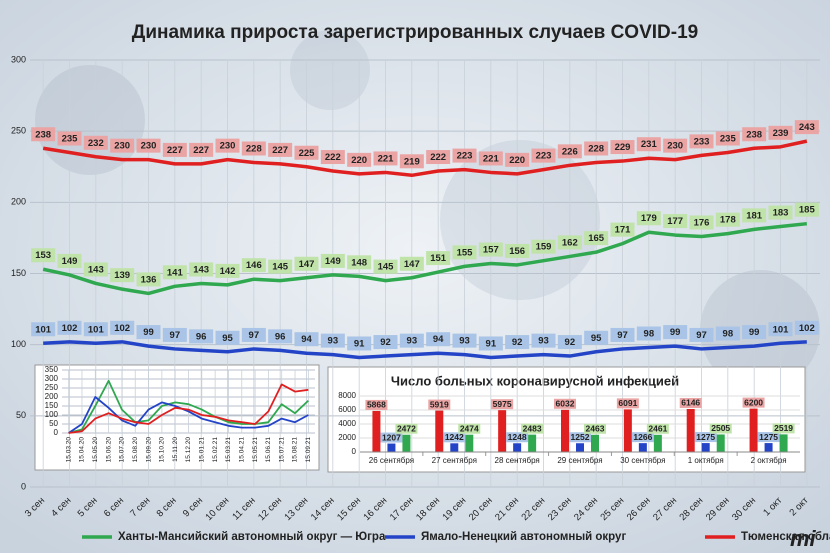 This screenshot has height=553, width=830. Describe the element at coordinates (454, 437) in the screenshot. I see `data-label: 1242` at that location.